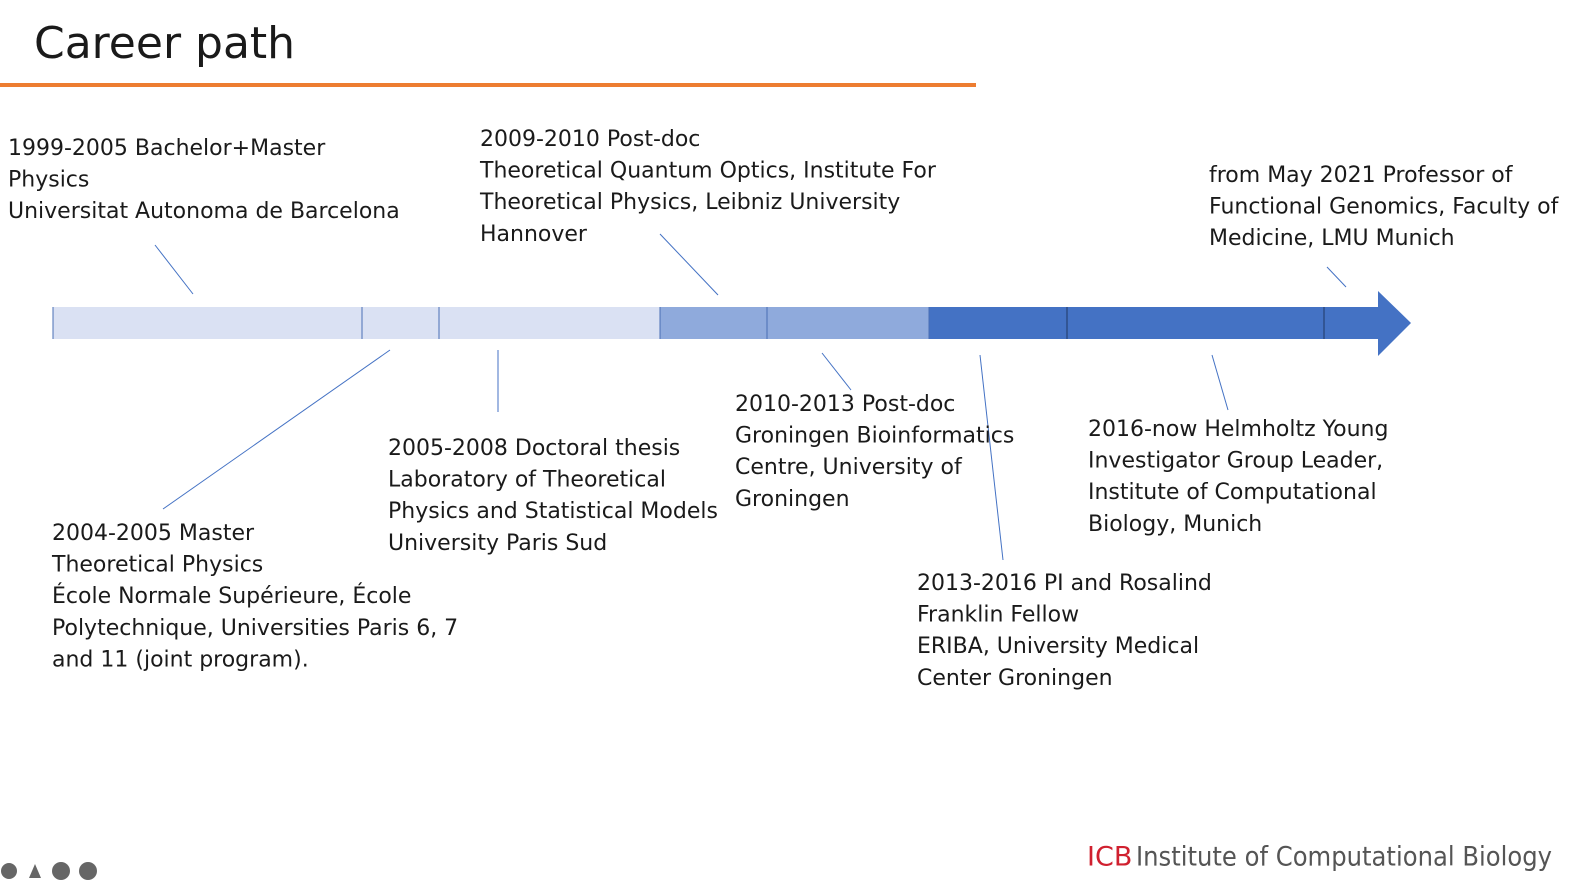 This screenshot has width=1570, height=880. Describe the element at coordinates (1361, 175) in the screenshot. I see `event-text: from May 2021 Professor of` at that location.